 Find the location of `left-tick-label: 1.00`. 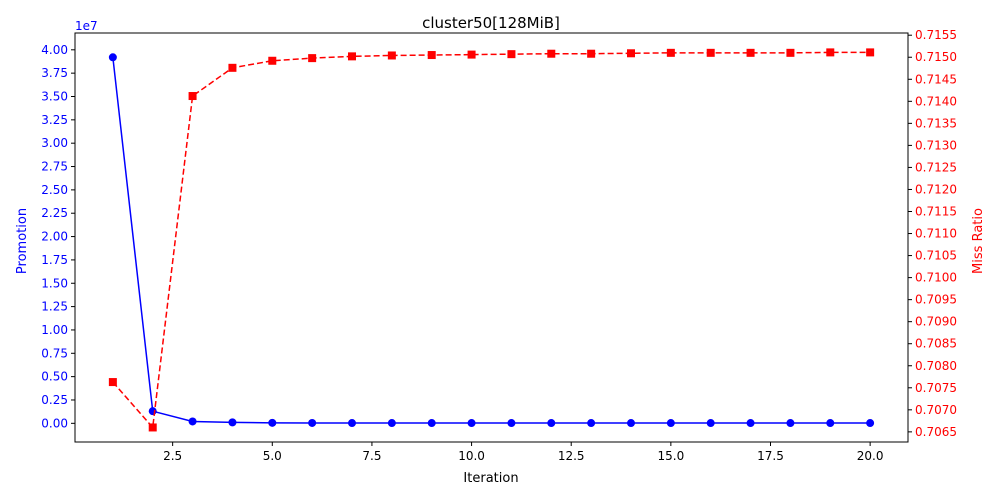

left-tick-label: 1.00 is located at coordinates (54, 330).